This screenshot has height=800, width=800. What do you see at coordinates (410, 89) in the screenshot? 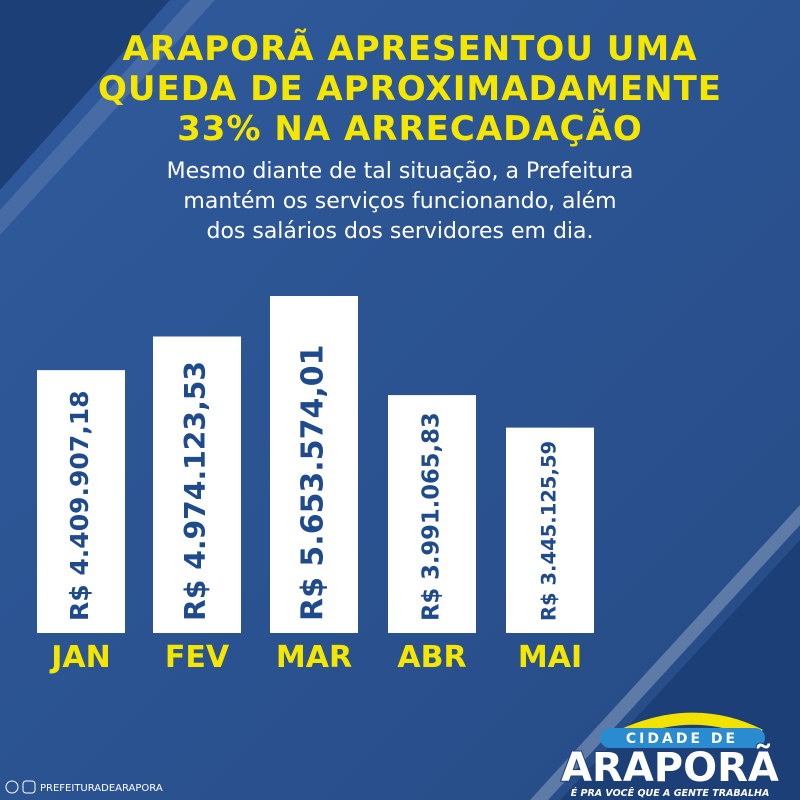
I see `title-line: QUEDA DE APROXIMADAMENTE` at bounding box center [410, 89].